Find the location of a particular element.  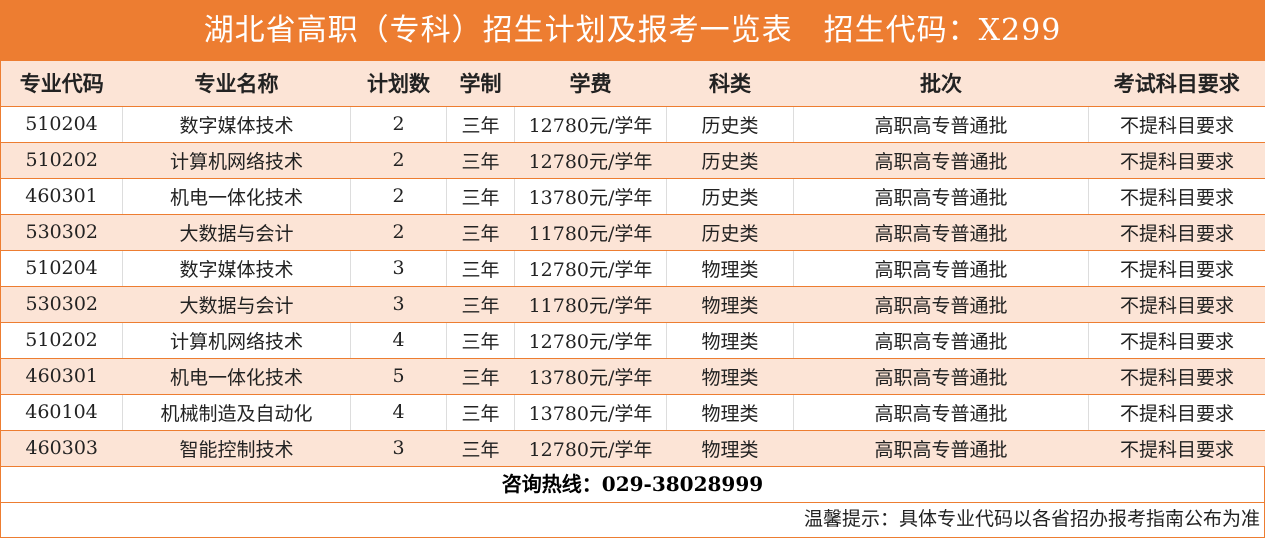

table-cell: 智能控制技术 is located at coordinates (237, 448).